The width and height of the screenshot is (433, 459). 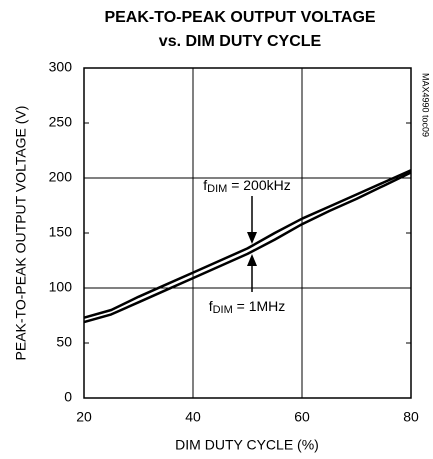 What do you see at coordinates (61, 232) in the screenshot?
I see `y-tick-label: 150` at bounding box center [61, 232].